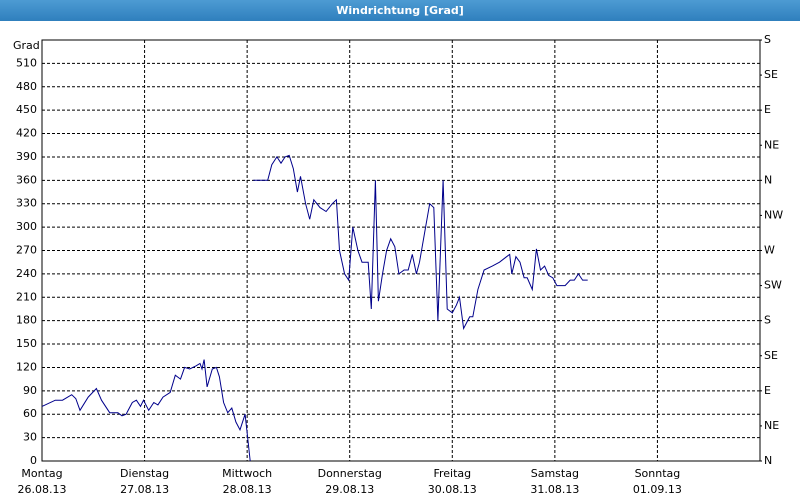 This screenshot has height=500, width=800. Describe the element at coordinates (30, 437) in the screenshot. I see `y-tick-label: 30` at that location.